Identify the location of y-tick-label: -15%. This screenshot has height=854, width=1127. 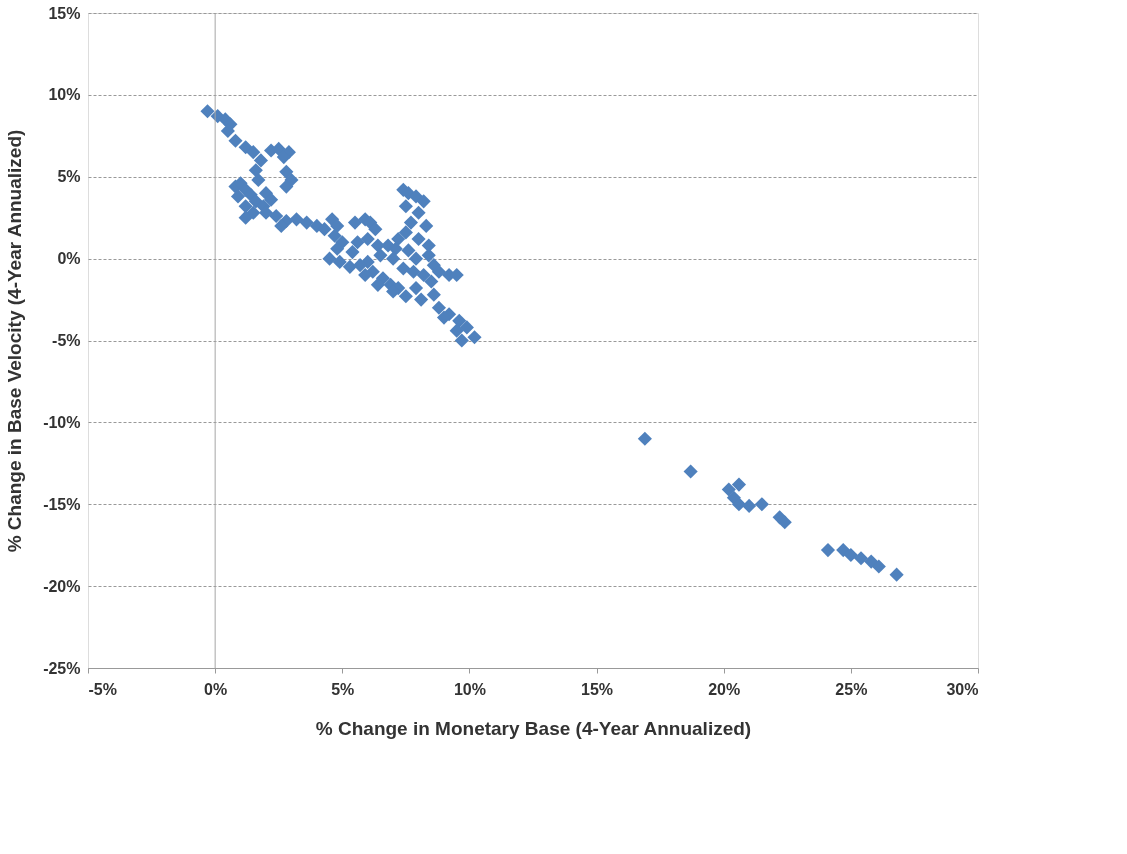
(62, 504).